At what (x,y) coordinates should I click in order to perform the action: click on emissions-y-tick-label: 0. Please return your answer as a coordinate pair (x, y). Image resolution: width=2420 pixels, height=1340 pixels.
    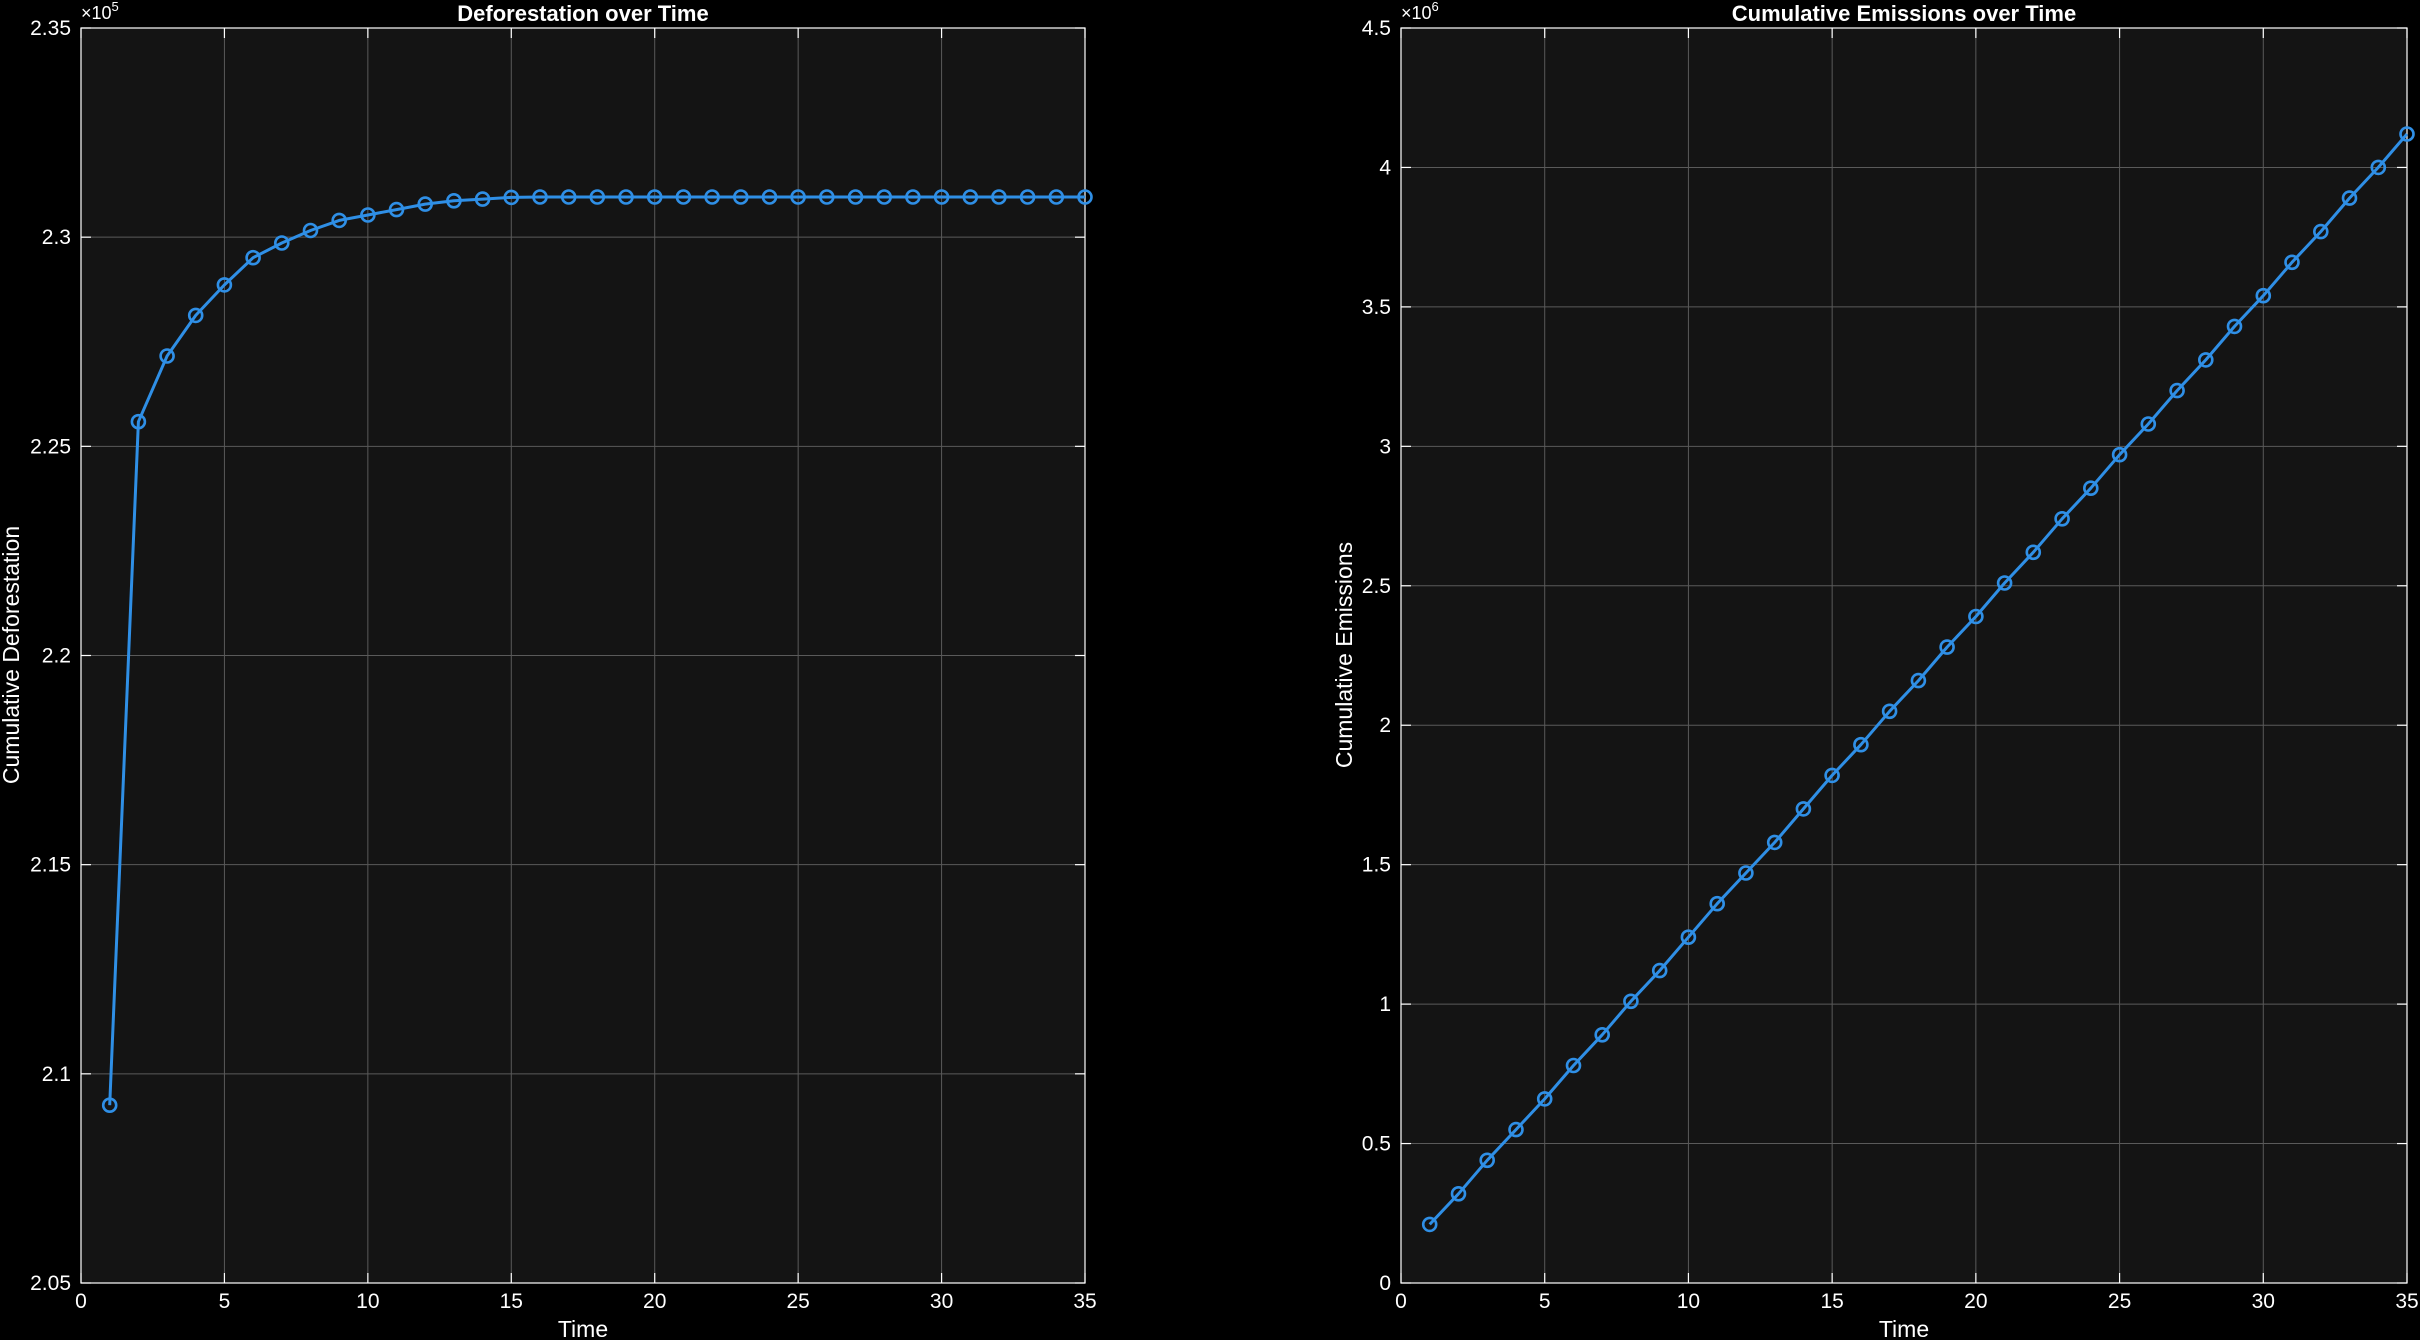
    Looking at the image, I should click on (1385, 1283).